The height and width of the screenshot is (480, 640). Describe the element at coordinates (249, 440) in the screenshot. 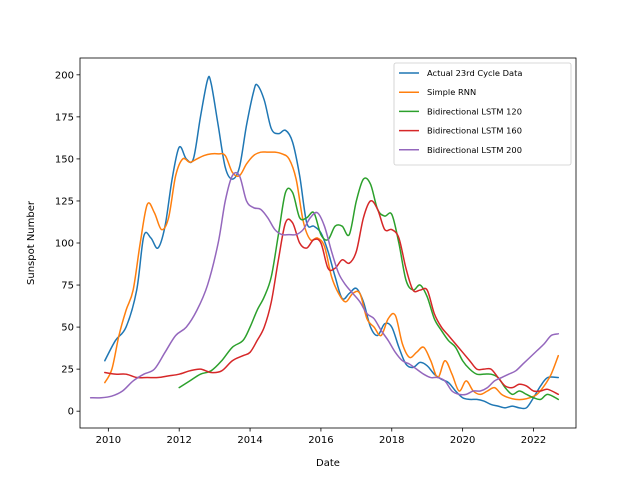

I see `x-tick-label-2: 2014` at that location.